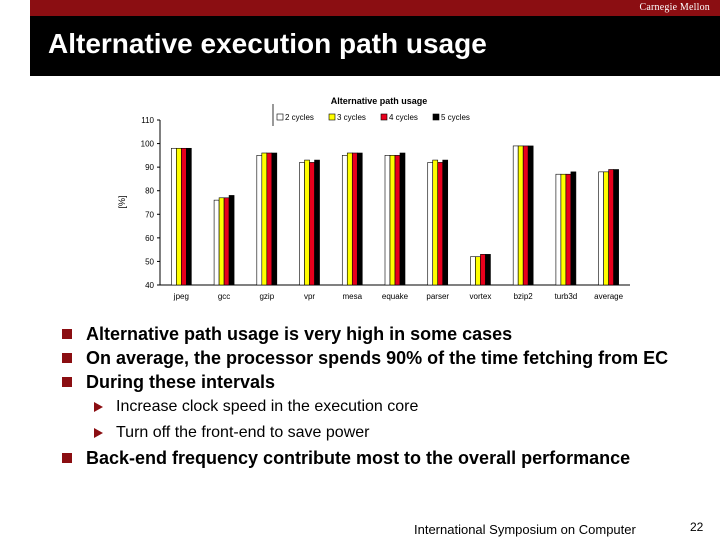 Image resolution: width=720 pixels, height=540 pixels. What do you see at coordinates (372, 433) in the screenshot?
I see `sub-bullet-item: Turn off the front-end to save power` at bounding box center [372, 433].